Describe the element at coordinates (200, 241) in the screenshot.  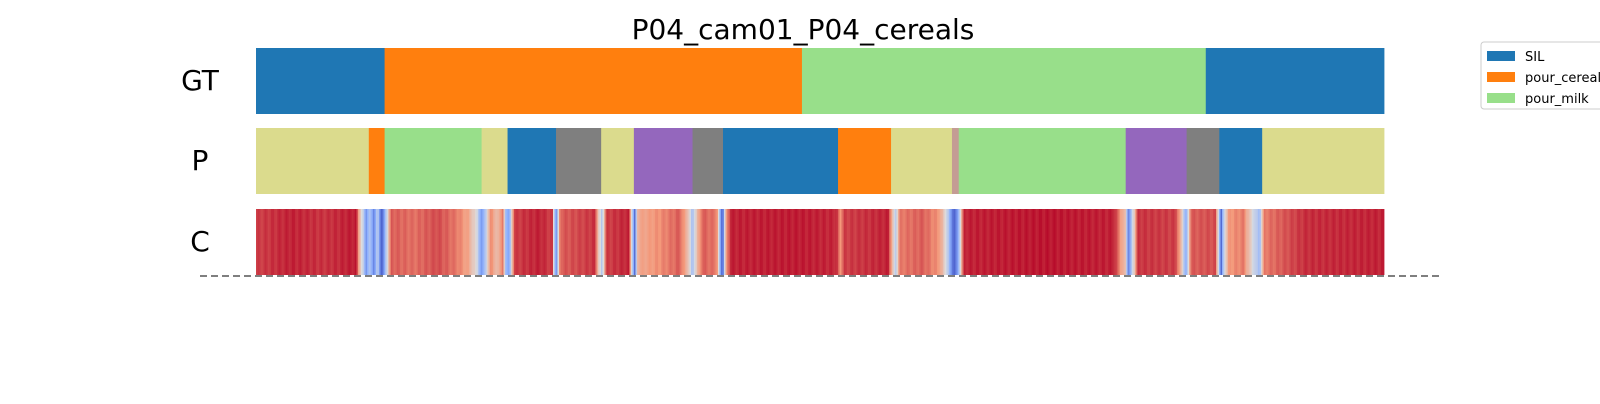
I see `row-label-c: C` at that location.